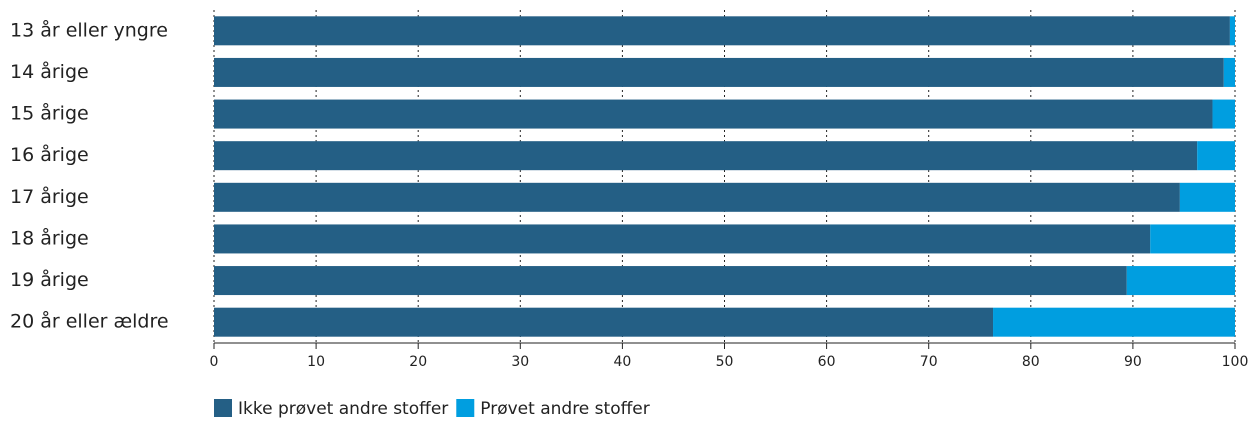  Describe the element at coordinates (49, 237) in the screenshot. I see `y-tick-label: 18 årige` at that location.